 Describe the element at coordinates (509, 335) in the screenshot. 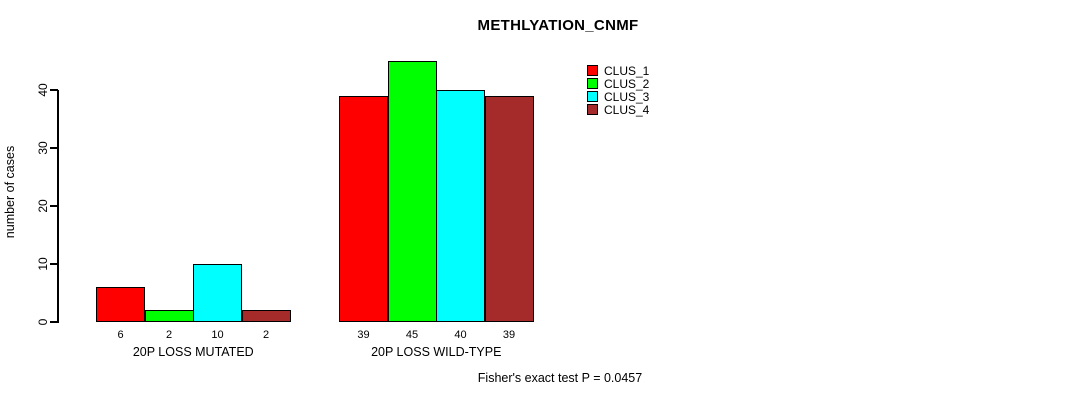

I see `bar-value-clus_4-group2: 39` at that location.